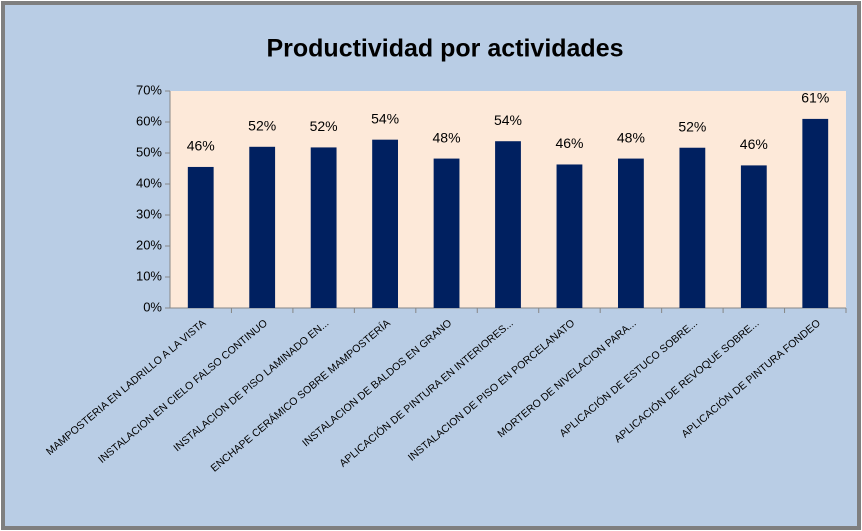 Image resolution: width=862 pixels, height=531 pixels. I want to click on y-tick-label: 70%, so click(149, 89).